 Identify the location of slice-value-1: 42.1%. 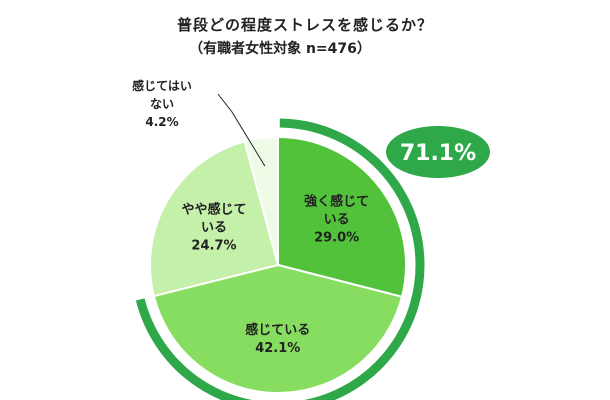
(277, 348).